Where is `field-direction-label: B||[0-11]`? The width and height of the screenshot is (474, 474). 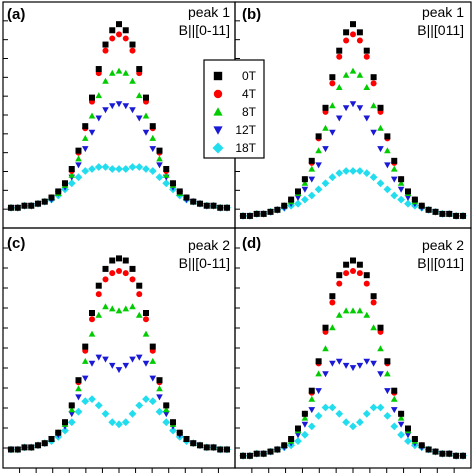
field-direction-label: B||[0-11] is located at coordinates (204, 30).